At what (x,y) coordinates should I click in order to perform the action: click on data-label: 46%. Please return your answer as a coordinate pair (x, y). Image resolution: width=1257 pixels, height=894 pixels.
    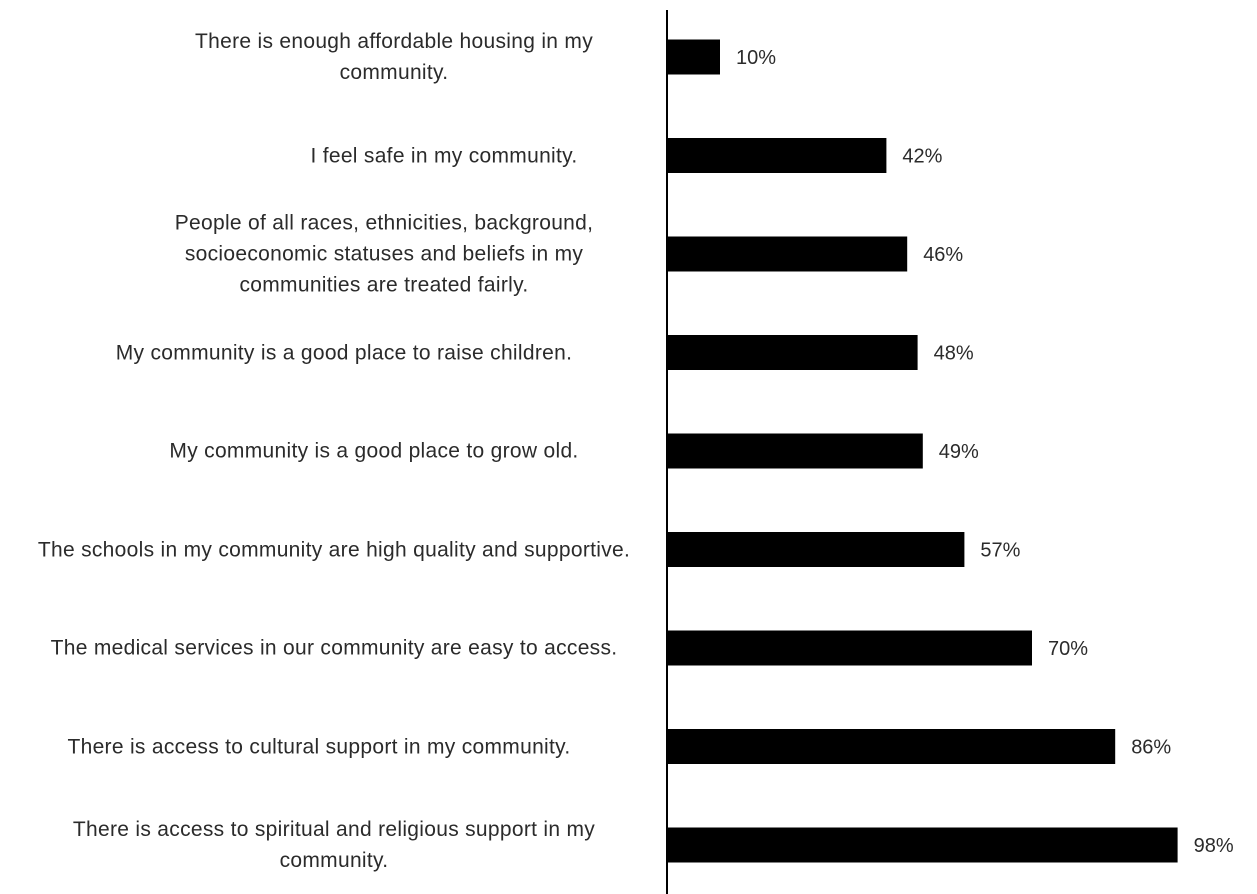
    Looking at the image, I should click on (943, 255).